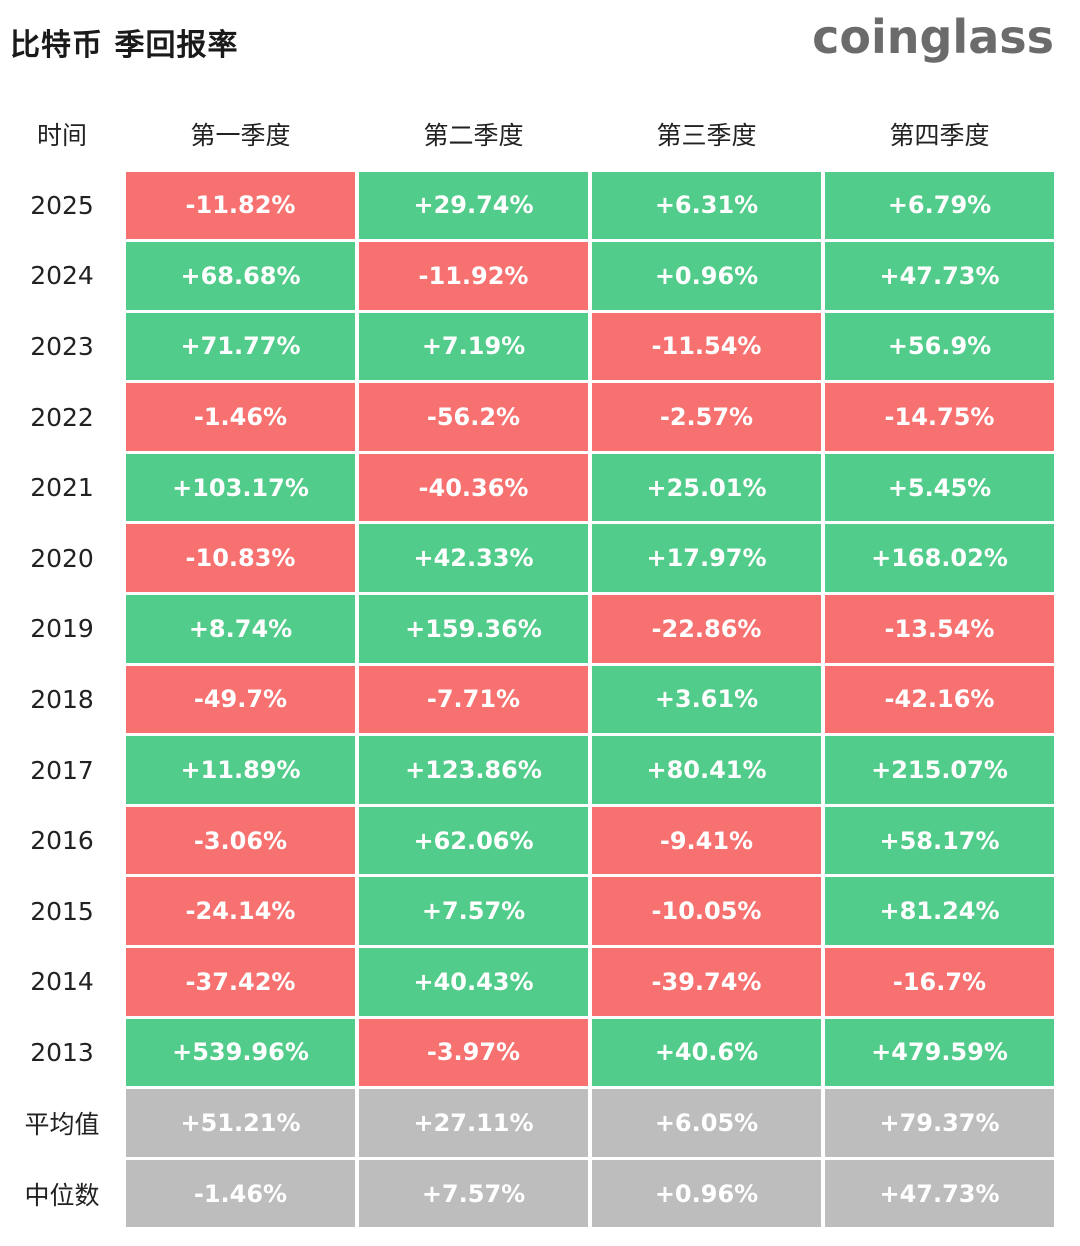 Image resolution: width=1080 pixels, height=1246 pixels. I want to click on table-row: 2023 +71.77% +7.19% -11.54% +56.9%, so click(540, 346).